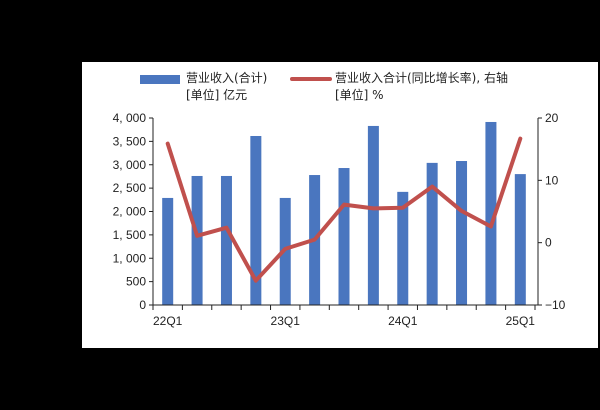  I want to click on legend-bar-swatch, so click(160, 79).